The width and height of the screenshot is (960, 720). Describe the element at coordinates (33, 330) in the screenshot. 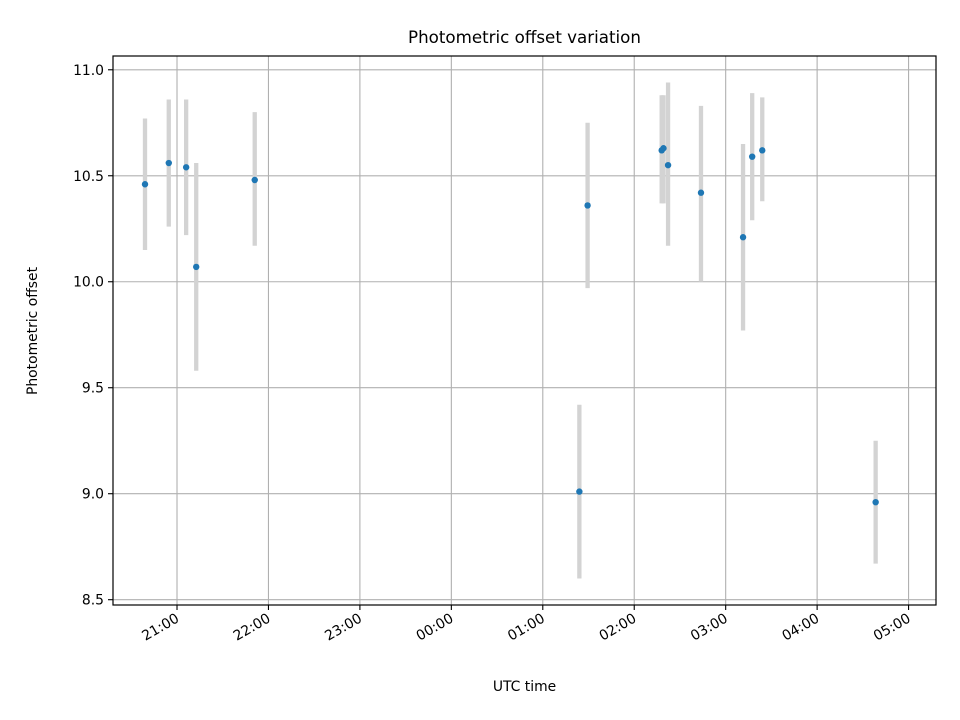

I see `y-axis-title: Photometric offset` at that location.